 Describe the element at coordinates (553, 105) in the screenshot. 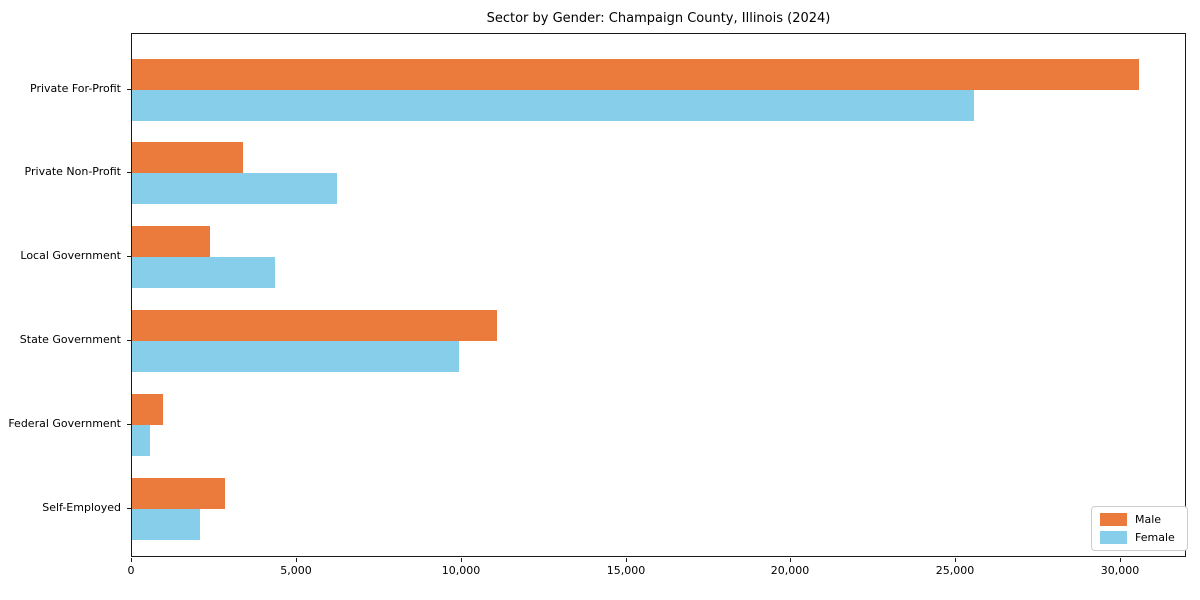

I see `bar-female-private-for-profit` at that location.